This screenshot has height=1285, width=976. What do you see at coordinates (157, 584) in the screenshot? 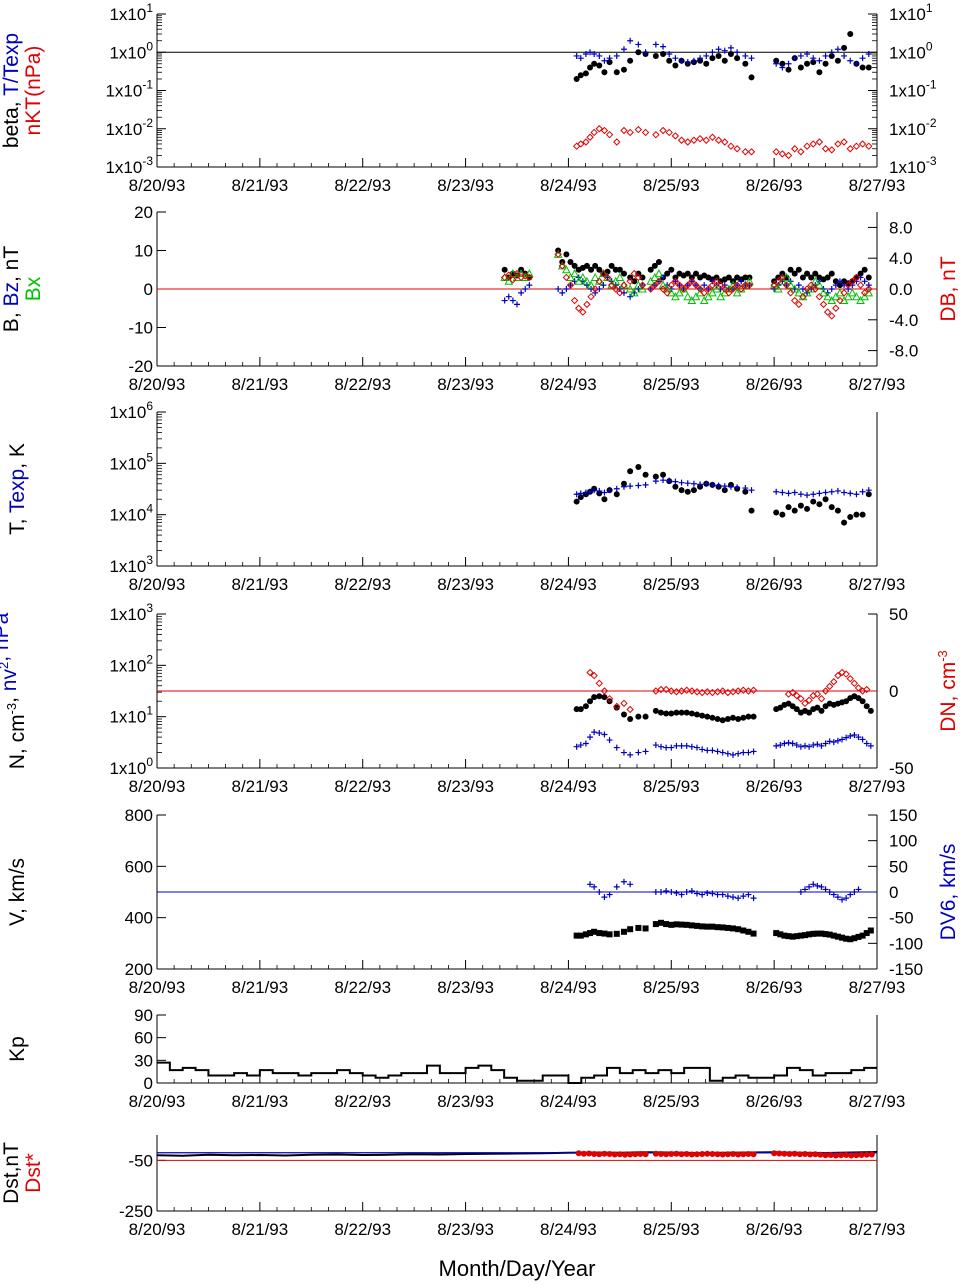
I see `panel-t-x-label-0: 8/20/93` at bounding box center [157, 584].